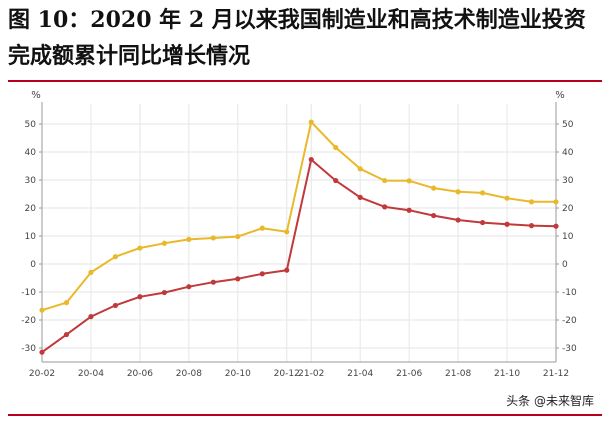 Image resolution: width=608 pixels, height=422 pixels. Describe the element at coordinates (560, 95) in the screenshot. I see `y-unit-right: %` at that location.